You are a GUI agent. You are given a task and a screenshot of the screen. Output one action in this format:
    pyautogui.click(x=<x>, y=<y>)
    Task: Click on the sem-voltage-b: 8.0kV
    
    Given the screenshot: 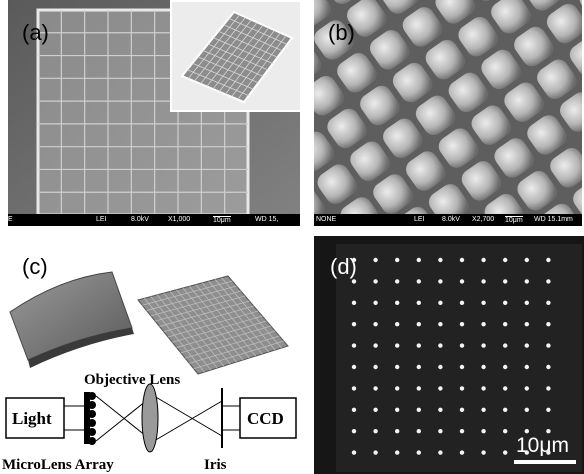 What is the action you would take?
    pyautogui.click(x=451, y=219)
    